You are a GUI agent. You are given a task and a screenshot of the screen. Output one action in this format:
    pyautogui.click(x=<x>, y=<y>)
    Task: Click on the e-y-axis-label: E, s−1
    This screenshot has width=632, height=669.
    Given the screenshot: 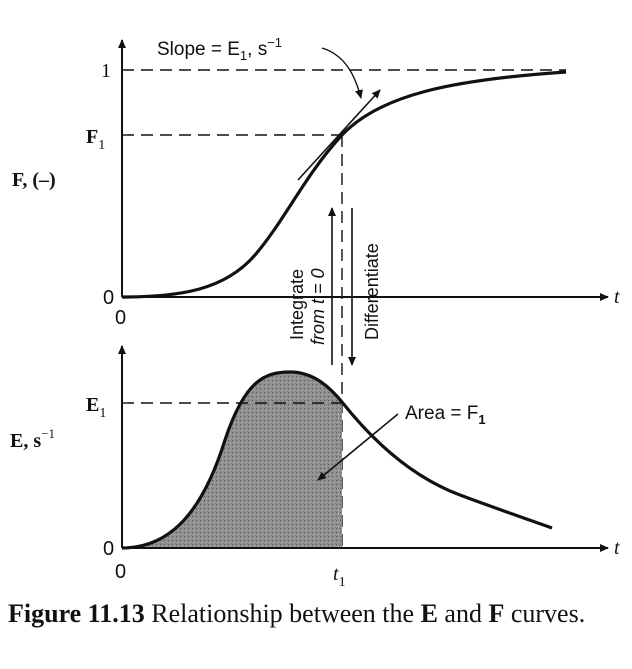 What is the action you would take?
    pyautogui.click(x=32, y=439)
    